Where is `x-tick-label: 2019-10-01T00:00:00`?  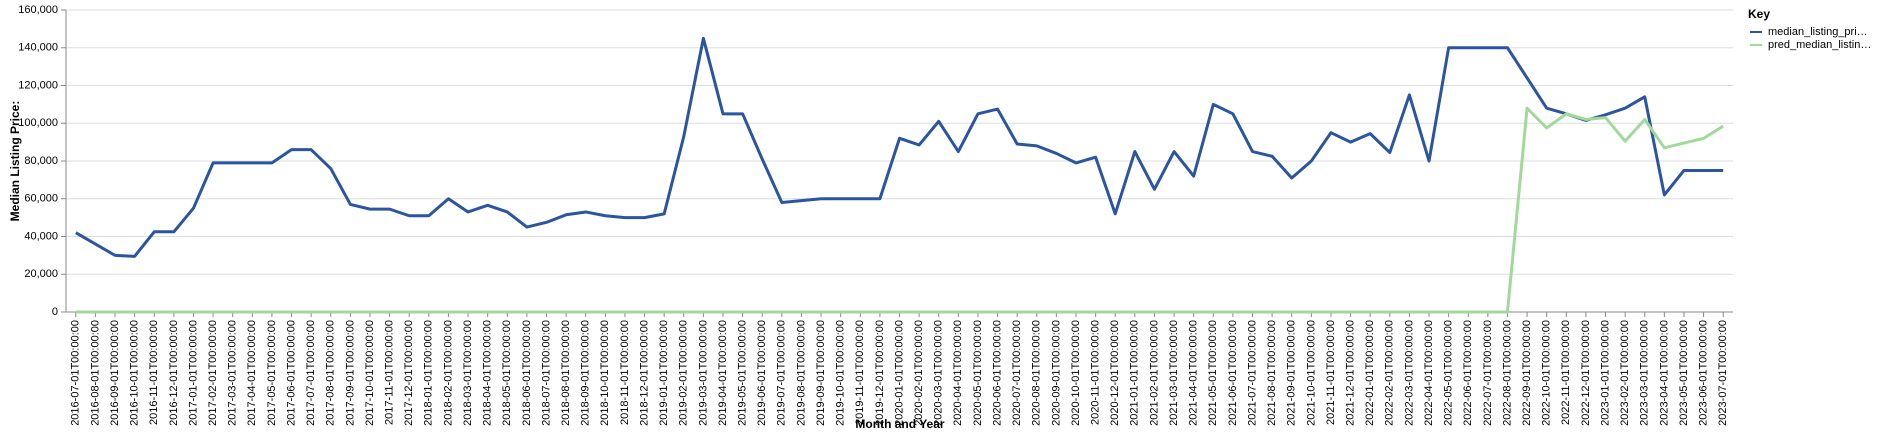
x-tick-label: 2019-10-01T00:00:00 is located at coordinates (841, 373).